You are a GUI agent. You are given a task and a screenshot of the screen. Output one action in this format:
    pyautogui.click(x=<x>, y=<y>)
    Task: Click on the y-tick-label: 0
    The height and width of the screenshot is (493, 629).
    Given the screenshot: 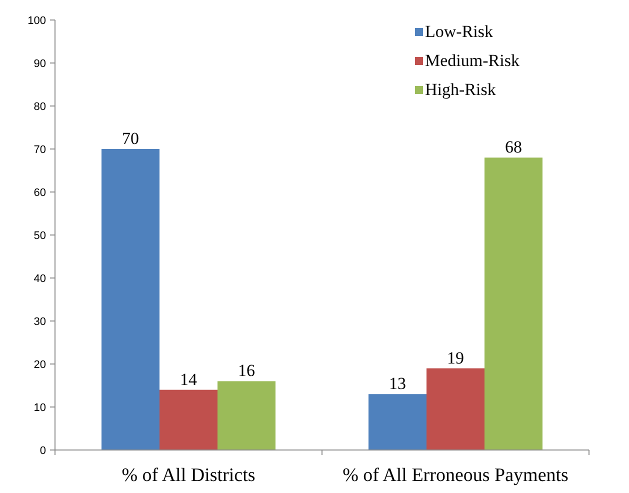 What is the action you would take?
    pyautogui.click(x=43, y=451)
    